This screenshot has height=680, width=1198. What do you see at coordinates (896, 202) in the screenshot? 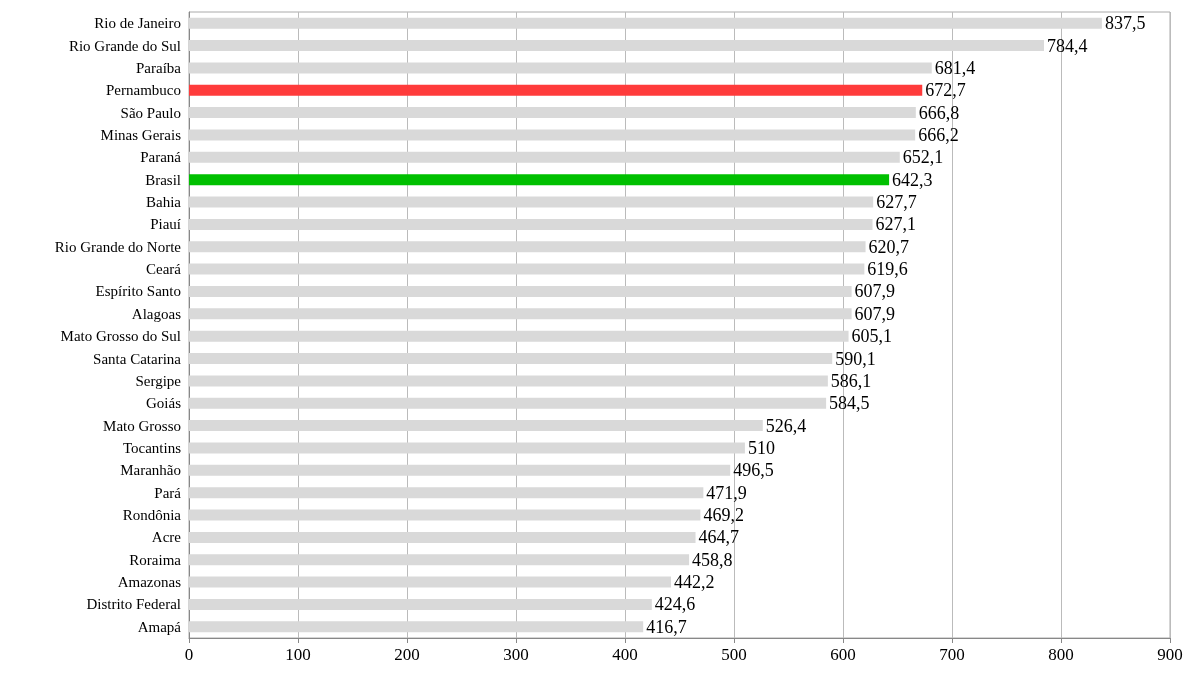
I see `data-label: 627,7` at bounding box center [896, 202].